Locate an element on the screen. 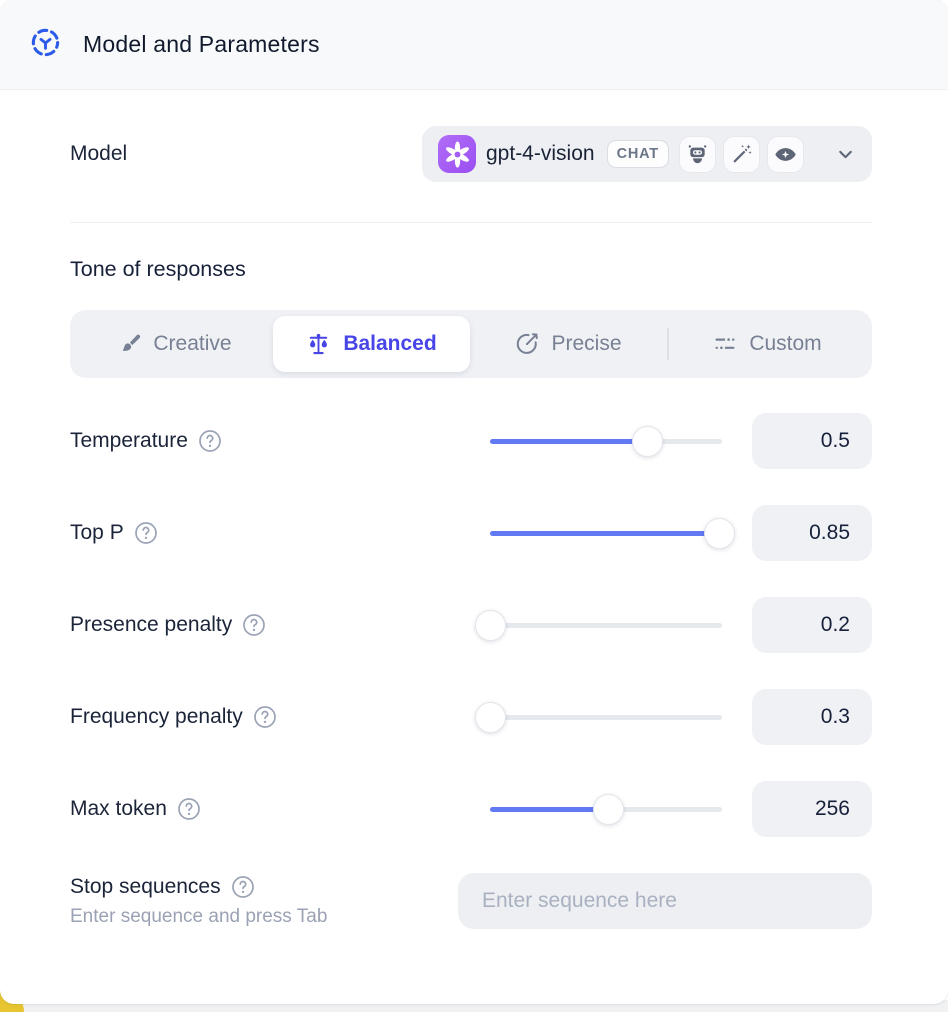 This screenshot has width=948, height=1012. stop-sequences-hint: Enter sequence and press Tab is located at coordinates (199, 916).